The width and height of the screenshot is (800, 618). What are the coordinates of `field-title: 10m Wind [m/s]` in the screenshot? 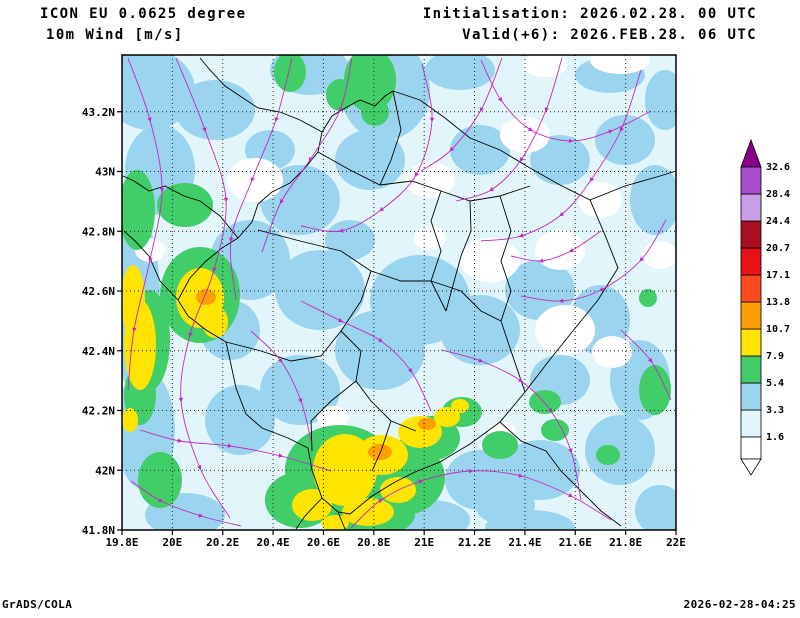 It's located at (115, 35).